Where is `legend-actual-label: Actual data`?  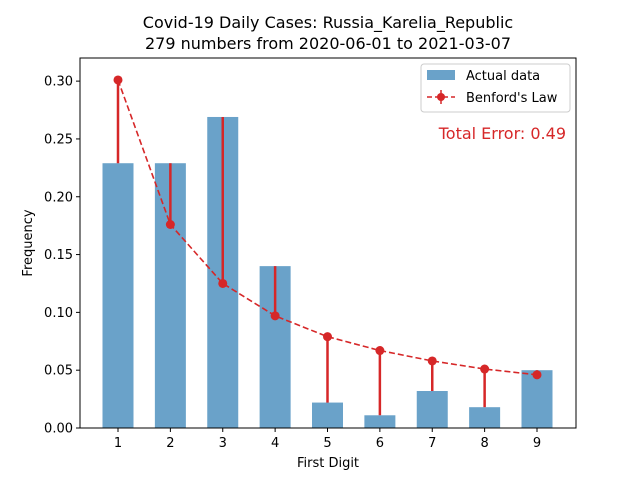 legend-actual-label: Actual data is located at coordinates (503, 76).